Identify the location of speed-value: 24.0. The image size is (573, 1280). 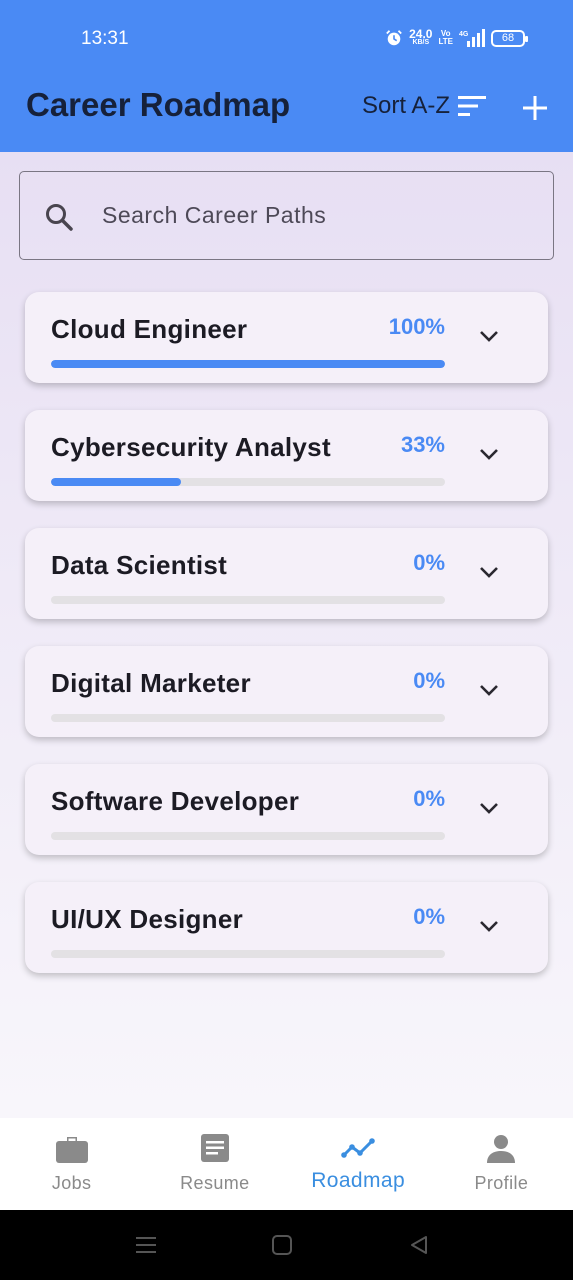
(421, 34).